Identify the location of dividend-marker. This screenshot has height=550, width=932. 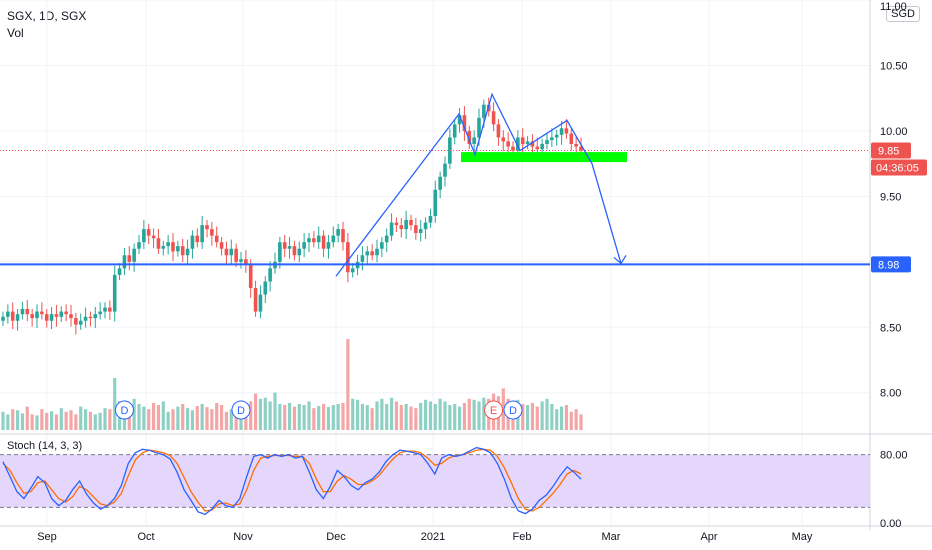
(513, 410).